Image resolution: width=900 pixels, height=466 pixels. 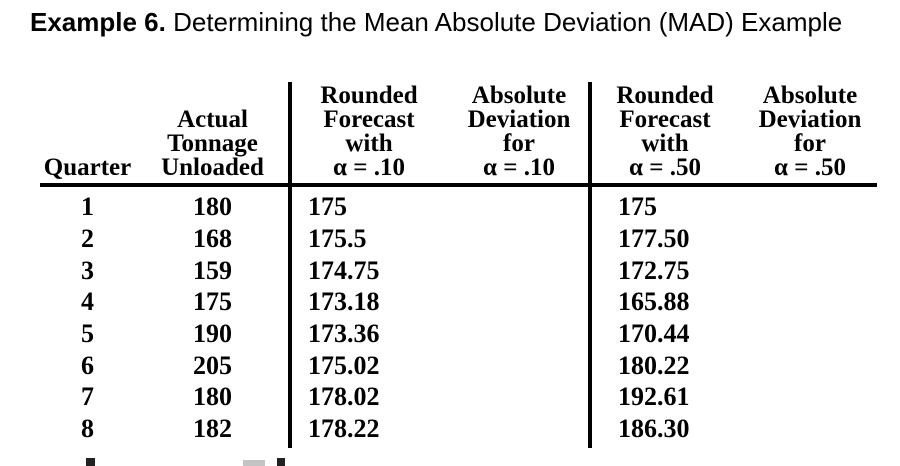 I want to click on cell-quarter: 3, so click(x=87, y=270).